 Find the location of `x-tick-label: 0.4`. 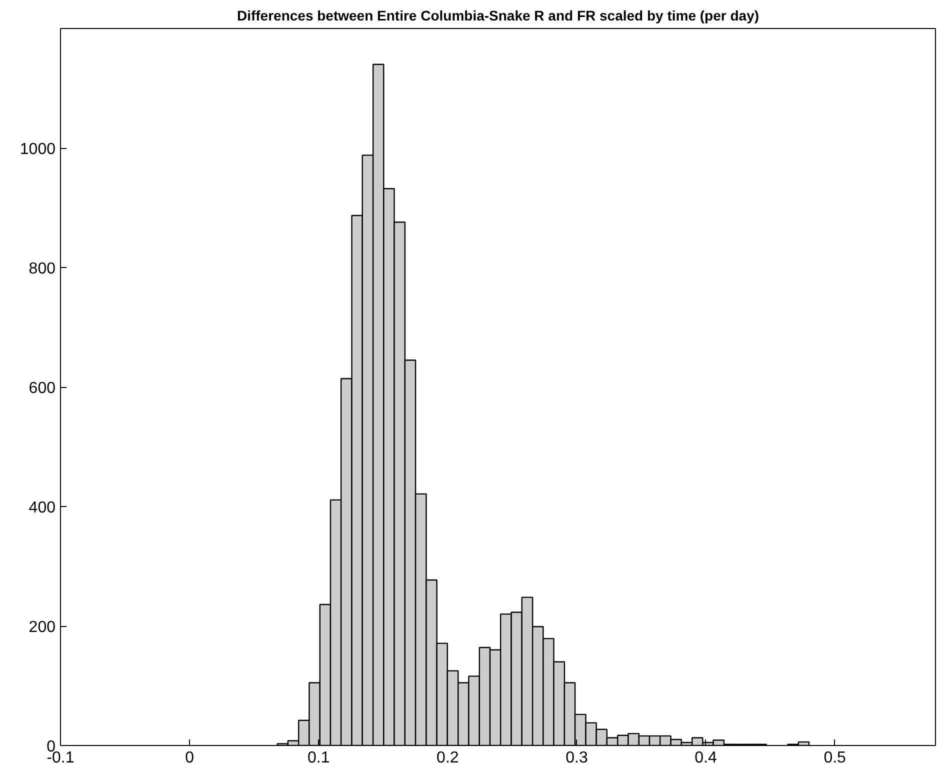

x-tick-label: 0.4 is located at coordinates (706, 758).